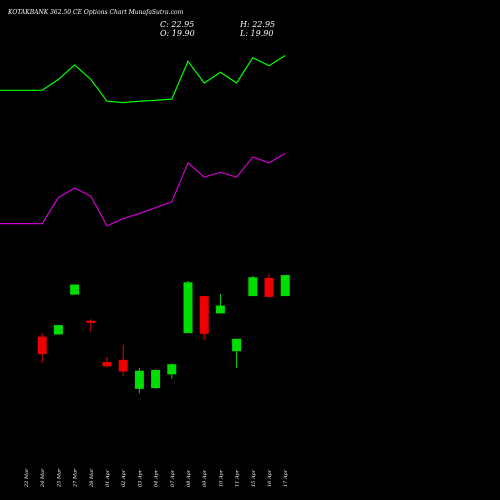 The width and height of the screenshot is (500, 500). What do you see at coordinates (177, 24) in the screenshot?
I see `close-value: C: 22.95` at bounding box center [177, 24].